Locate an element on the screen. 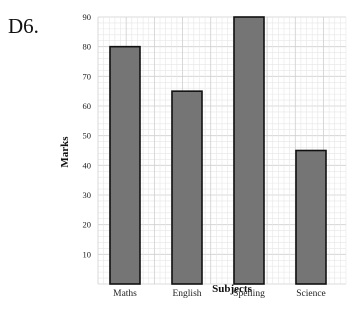  y-axis-title: Marks is located at coordinates (65, 152).